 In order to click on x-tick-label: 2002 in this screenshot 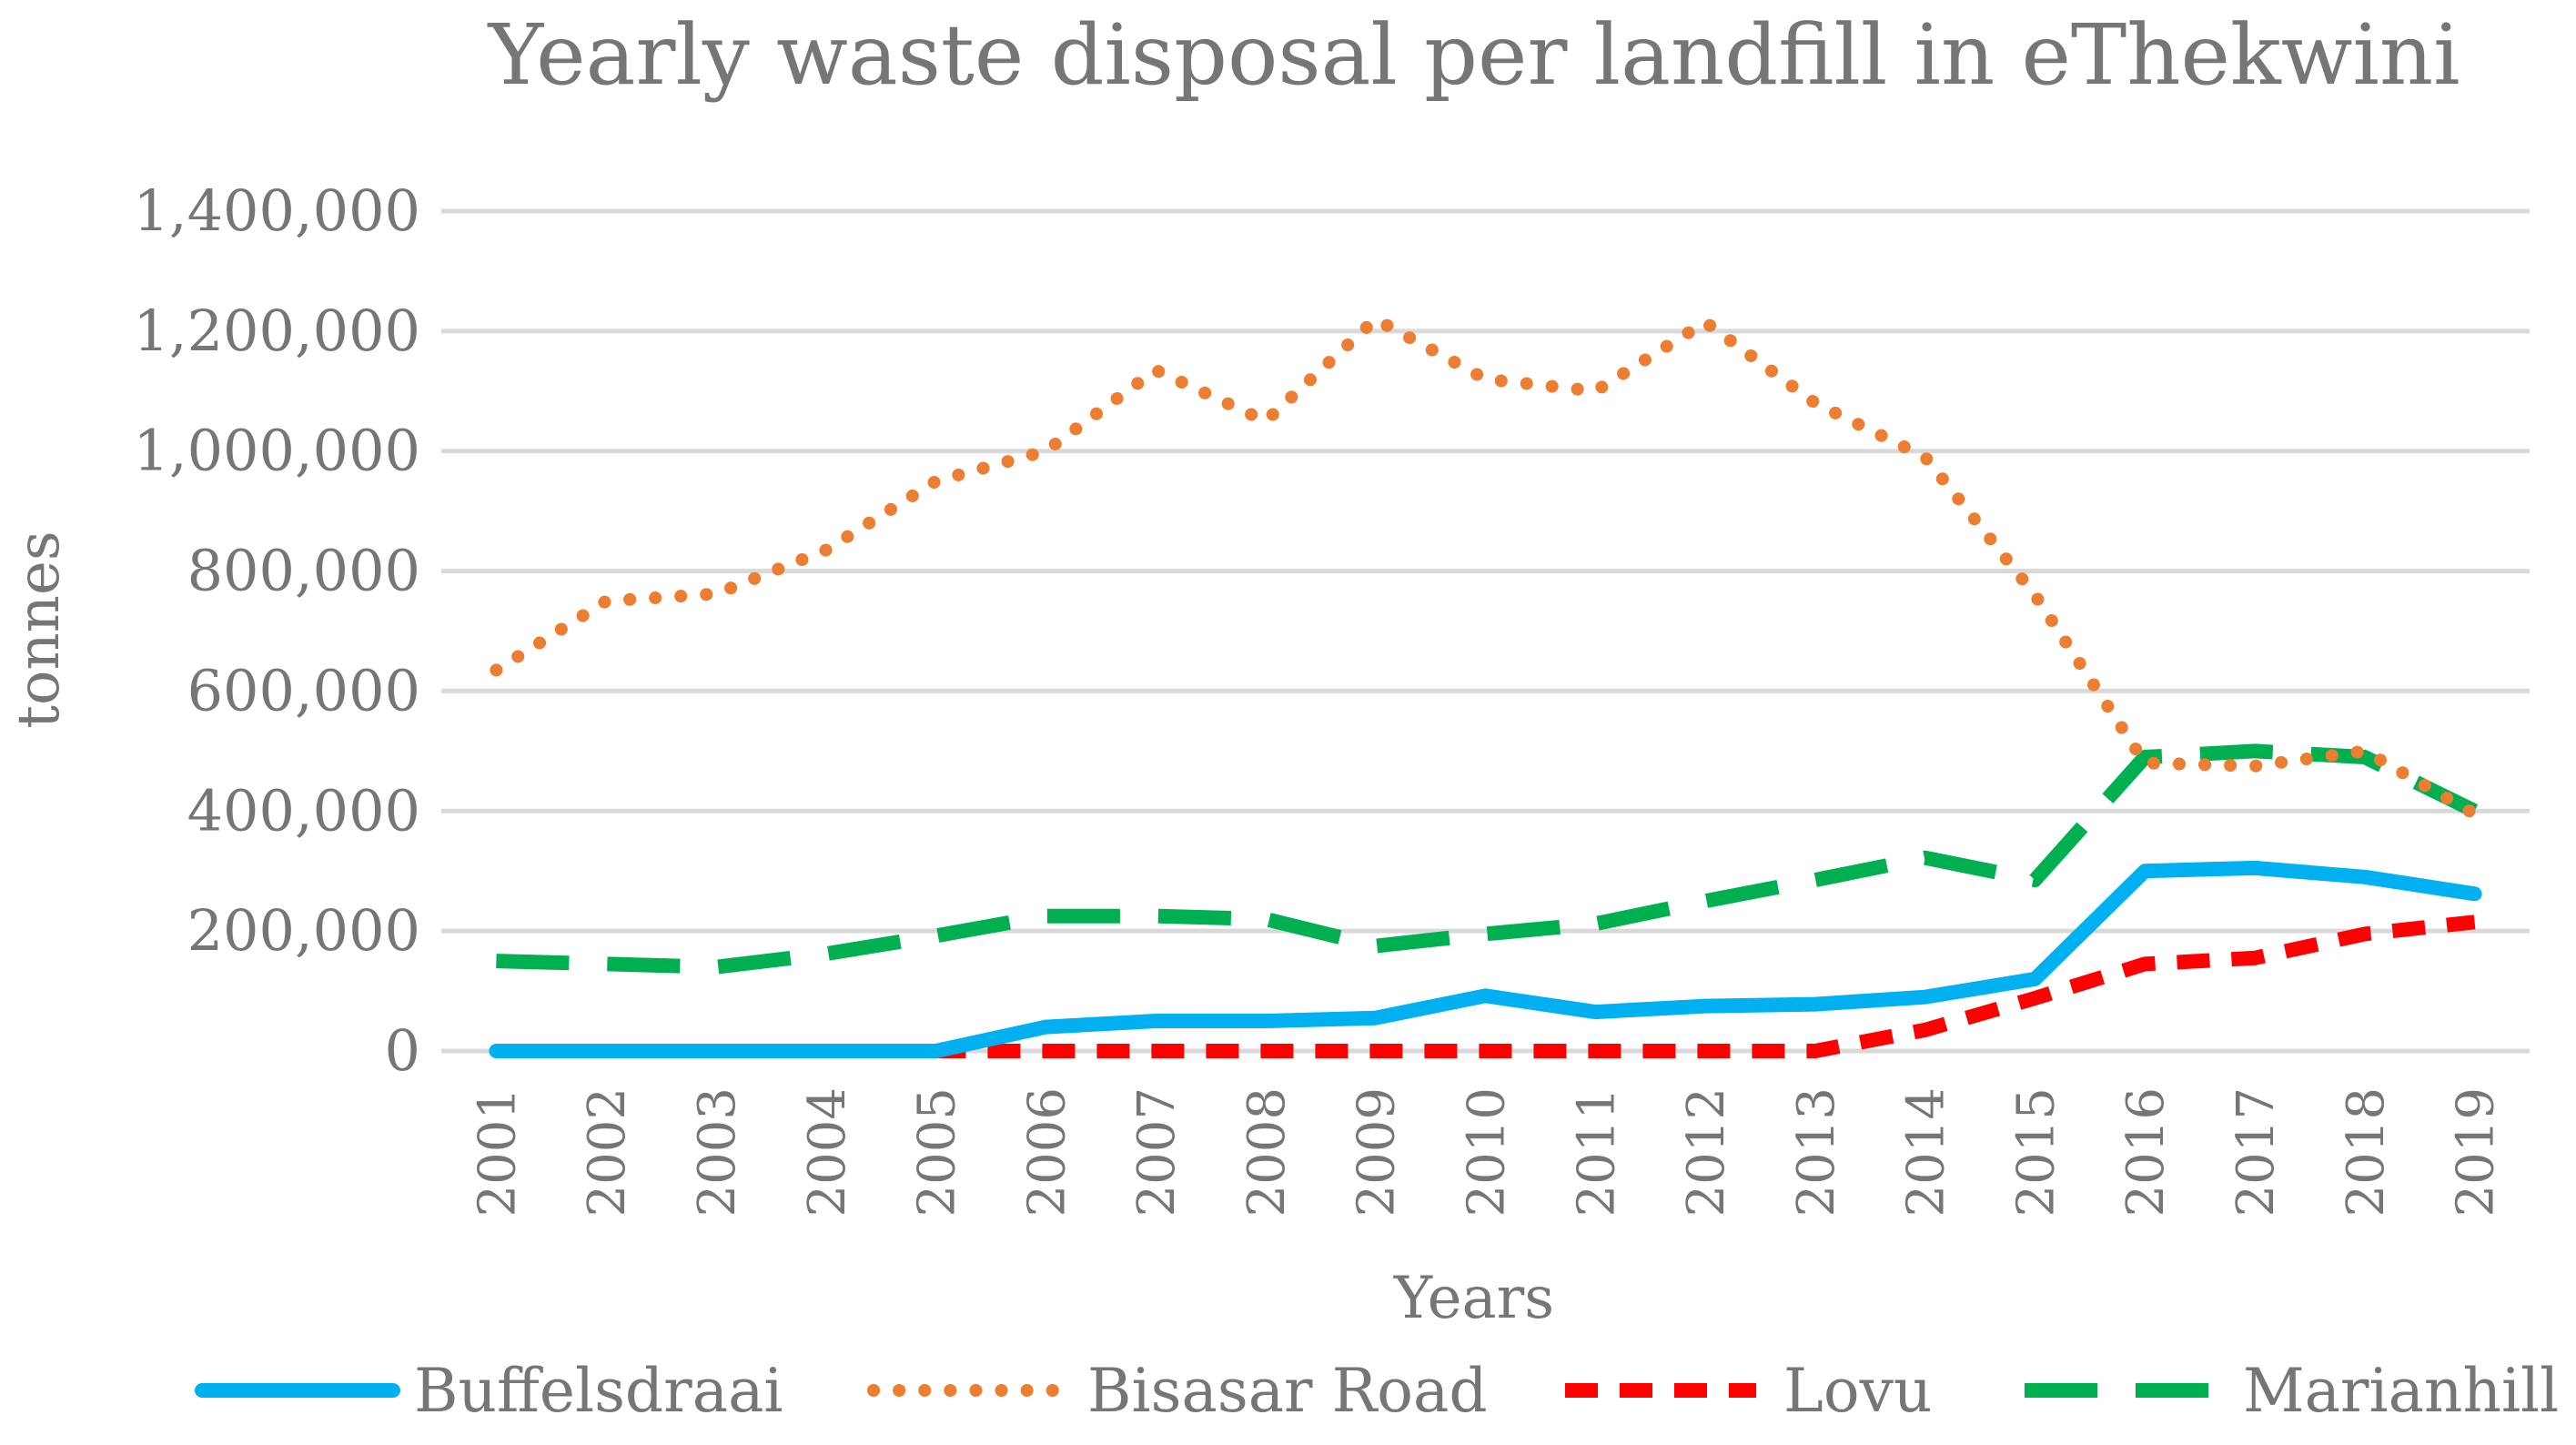, I will do `click(608, 1152)`.